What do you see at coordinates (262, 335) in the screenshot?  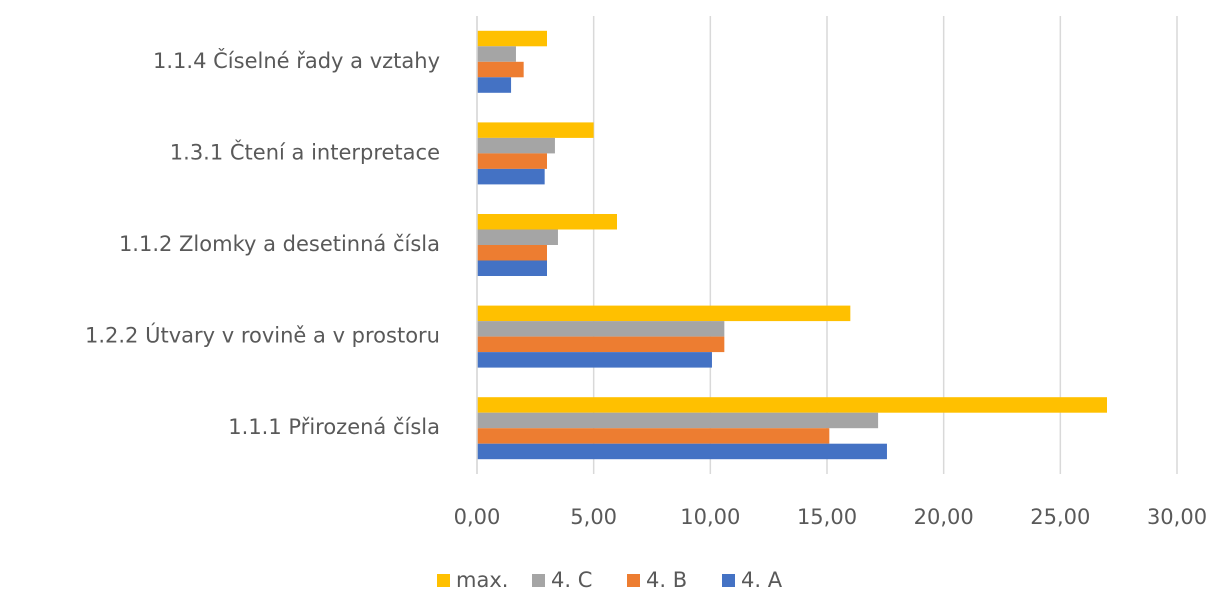 I see `y-tick-label: 1.2.2 Útvary v rovině a v prostoru` at bounding box center [262, 335].